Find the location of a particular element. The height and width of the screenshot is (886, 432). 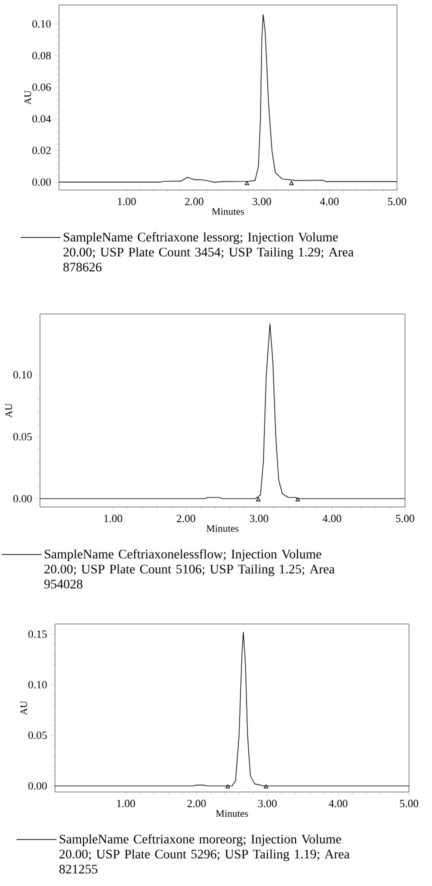

legend-label: SampleName Ceftriaxone moreorg; Injection Volume 20.00; USP Plate Count 5296; USP Tailing 1.19; Area 821255 is located at coordinates (204, 854).